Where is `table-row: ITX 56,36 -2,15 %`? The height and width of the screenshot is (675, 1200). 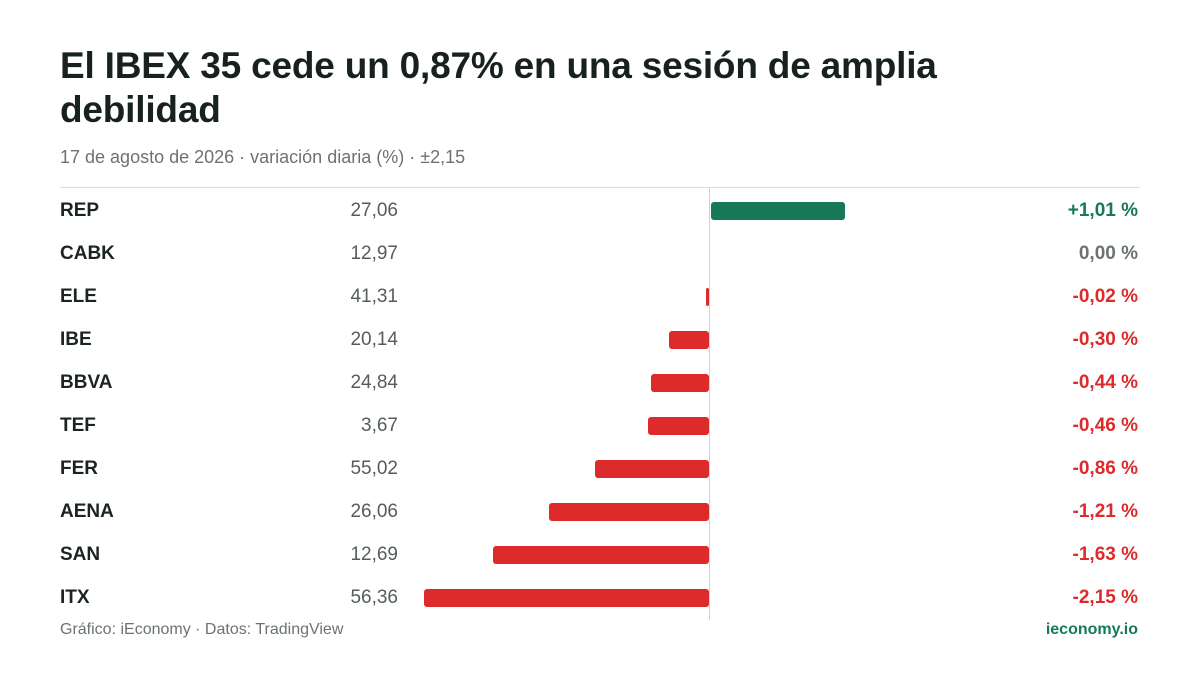
table-row: ITX 56,36 -2,15 % is located at coordinates (600, 597).